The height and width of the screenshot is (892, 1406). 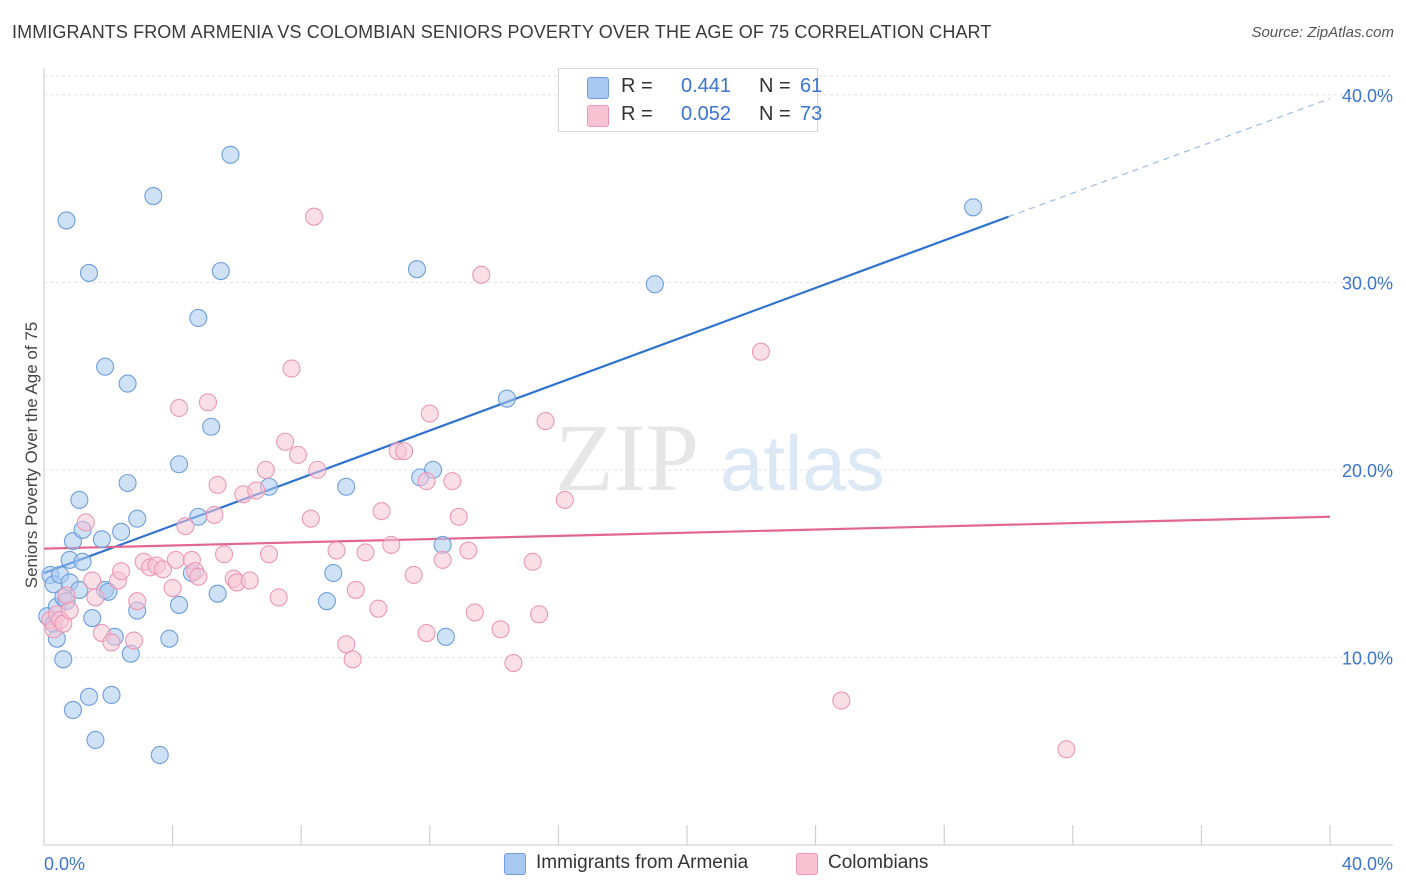 What do you see at coordinates (687, 532) in the screenshot?
I see `colombian-trend-line` at bounding box center [687, 532].